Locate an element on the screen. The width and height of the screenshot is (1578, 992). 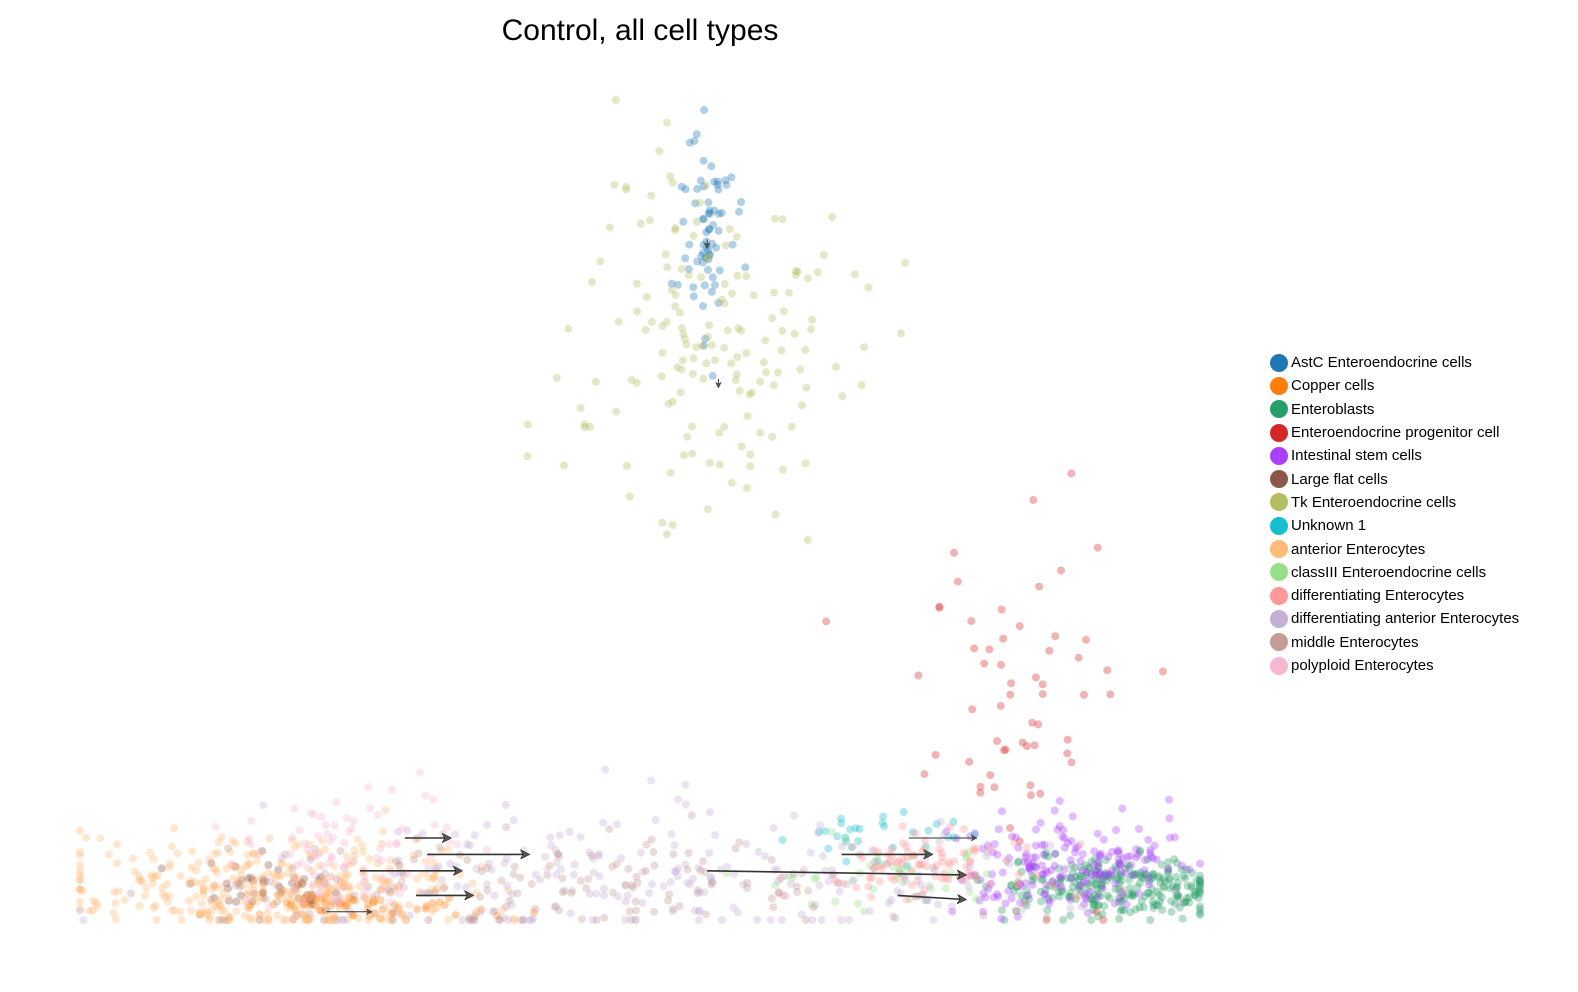
legend-item: anterior Enterocytes is located at coordinates (1394, 548).